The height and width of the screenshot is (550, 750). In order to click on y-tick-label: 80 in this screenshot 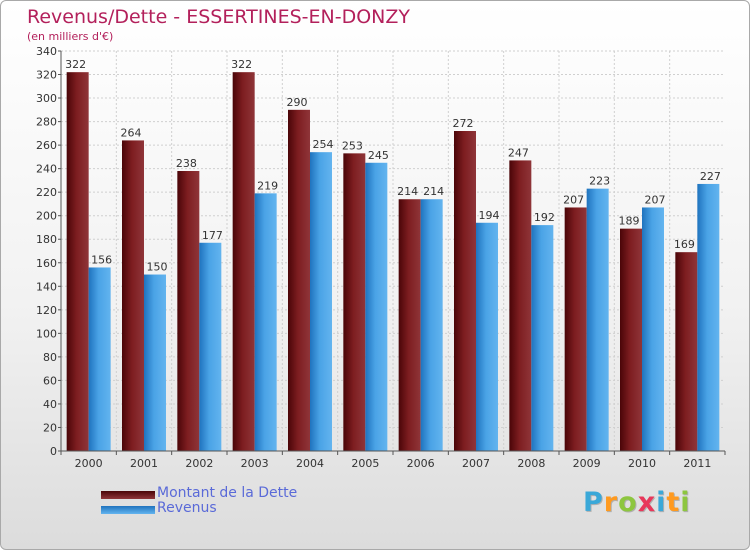, I will do `click(50, 357)`.